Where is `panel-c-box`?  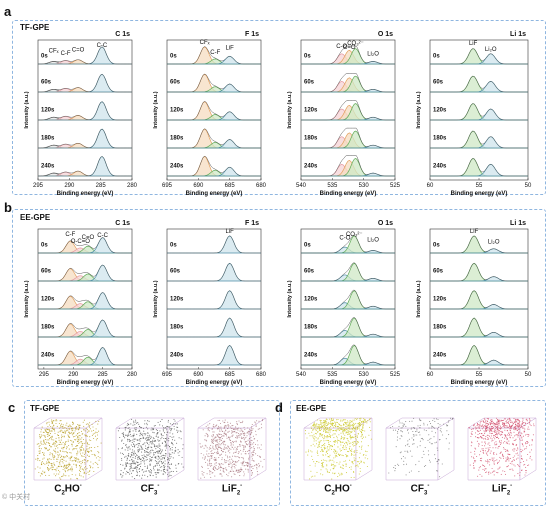 panel-c-box is located at coordinates (152, 453).